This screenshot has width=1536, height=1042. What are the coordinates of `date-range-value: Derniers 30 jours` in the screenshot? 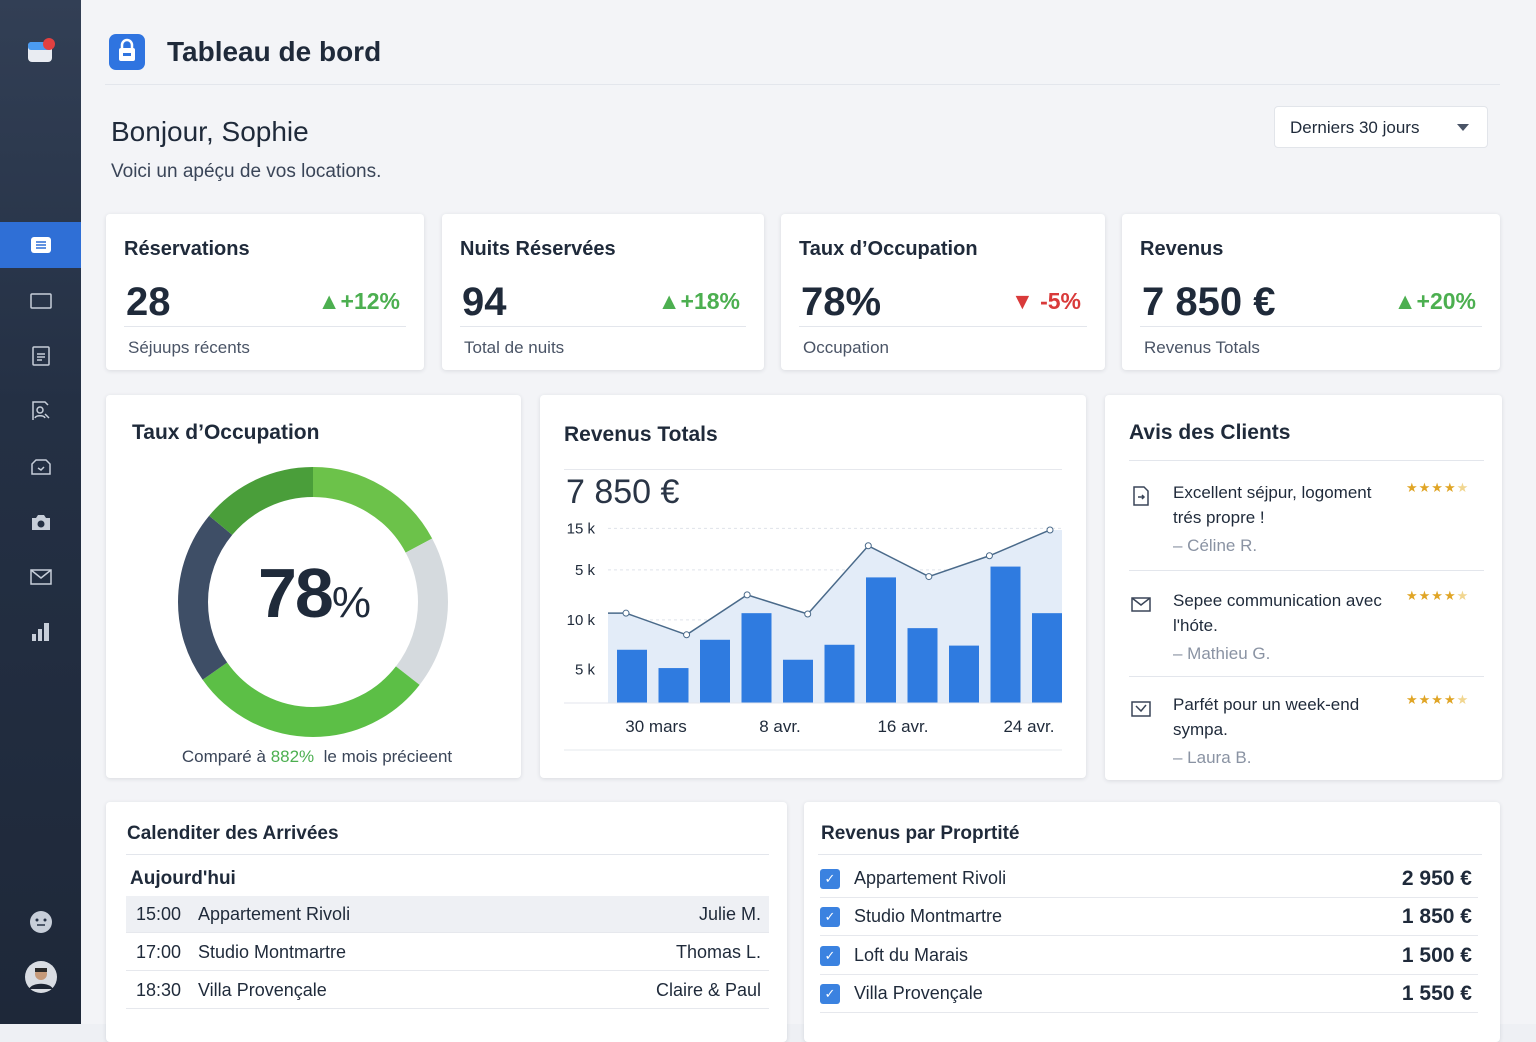 It's located at (1355, 127).